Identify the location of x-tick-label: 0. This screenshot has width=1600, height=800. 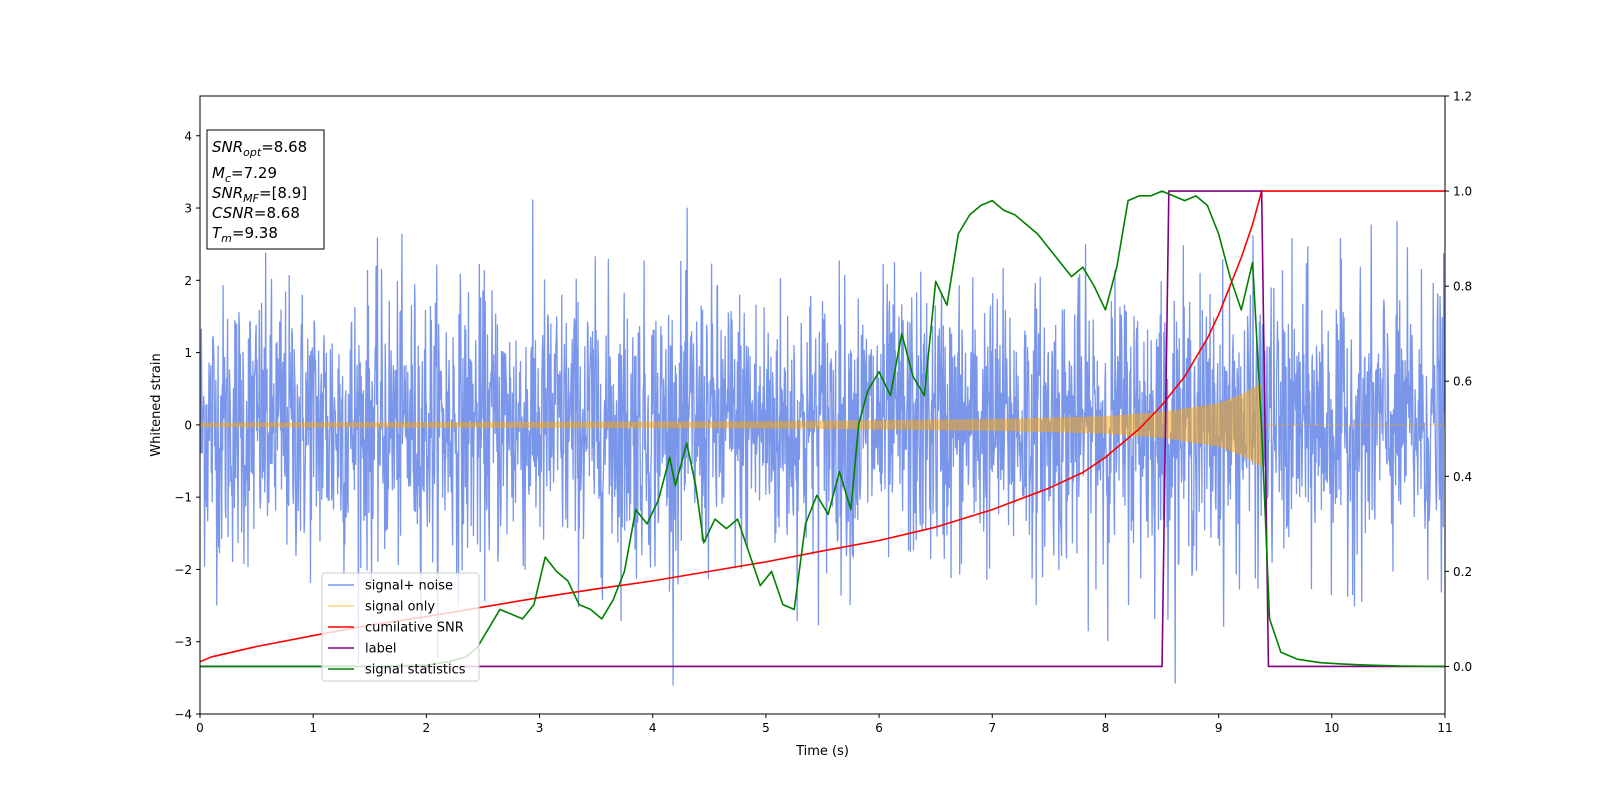
(200, 728).